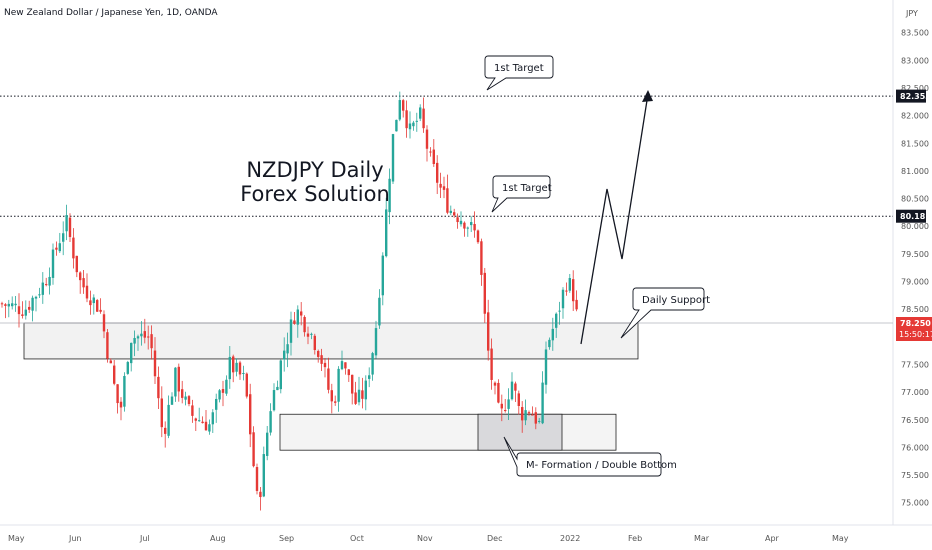 The height and width of the screenshot is (550, 932). What do you see at coordinates (286, 538) in the screenshot?
I see `x-tick-label: Sep` at bounding box center [286, 538].